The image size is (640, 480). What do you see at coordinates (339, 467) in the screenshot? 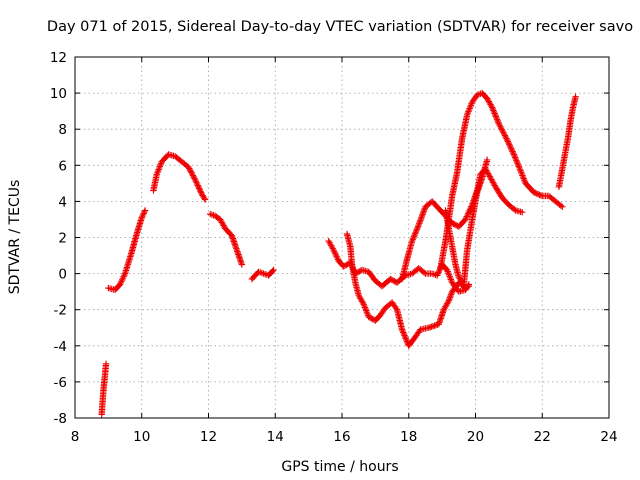
I see `x-axis-label: GPS time / hours` at bounding box center [339, 467].